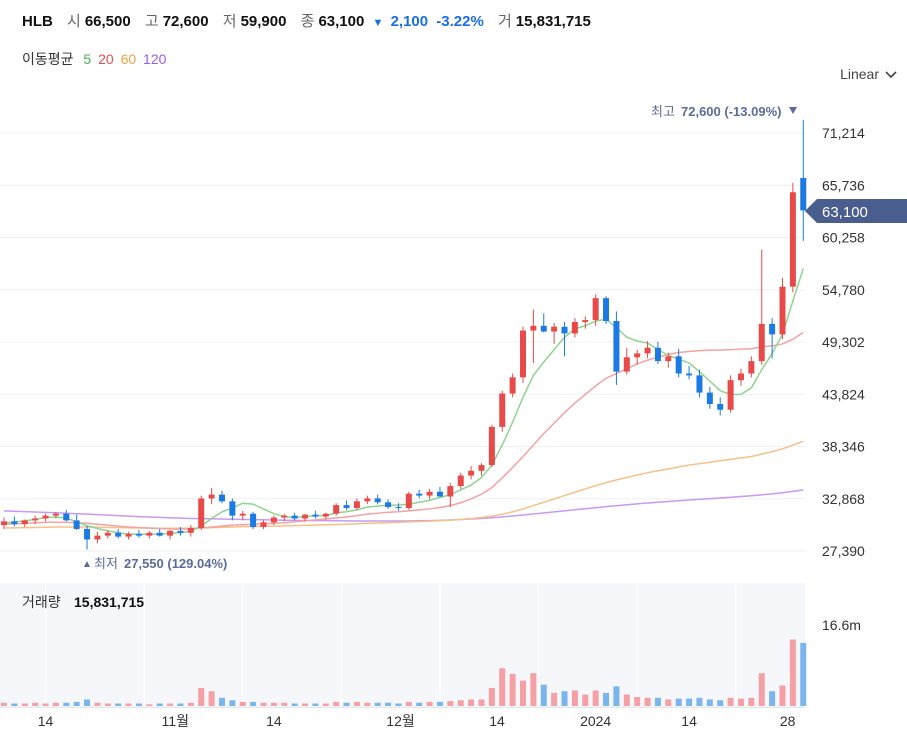 The image size is (907, 741). What do you see at coordinates (400, 721) in the screenshot?
I see `x-tick-label: 12월` at bounding box center [400, 721].